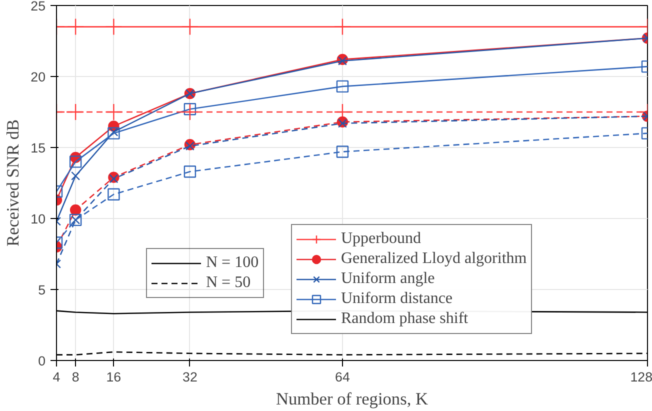  What do you see at coordinates (38, 148) in the screenshot?
I see `y-tick-label: 15` at bounding box center [38, 148].